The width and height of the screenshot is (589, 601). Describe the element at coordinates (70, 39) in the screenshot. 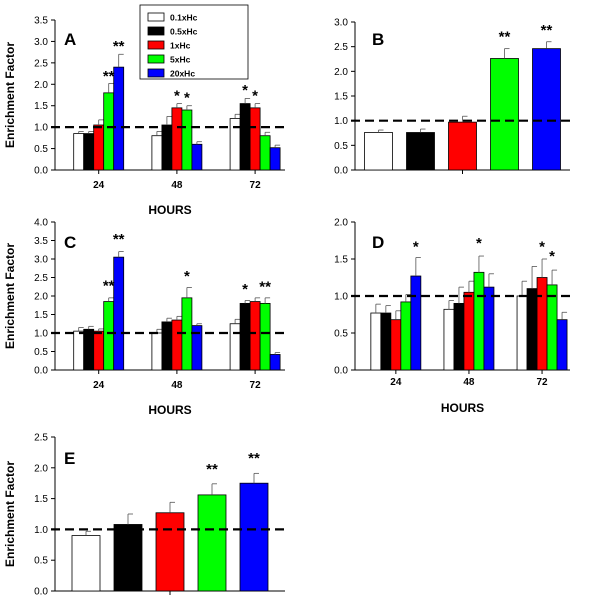

I see `panel-letter: A` at that location.